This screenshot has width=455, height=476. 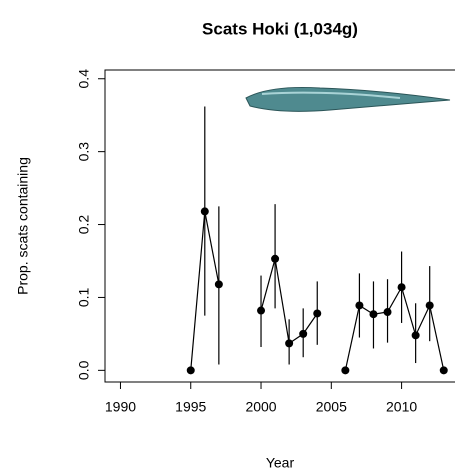 I want to click on y-tick-label: 0.4, so click(x=84, y=79).